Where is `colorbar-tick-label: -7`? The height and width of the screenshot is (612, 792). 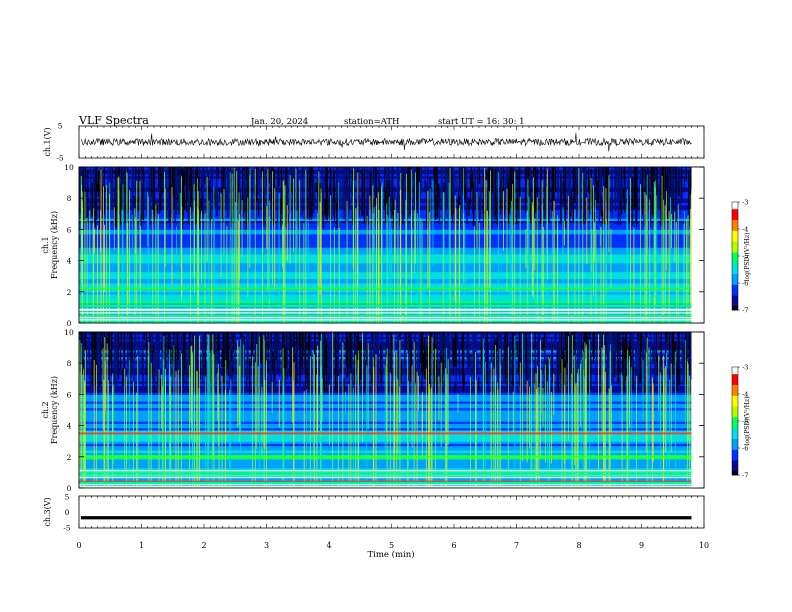 colorbar-tick-label: -7 is located at coordinates (745, 311).